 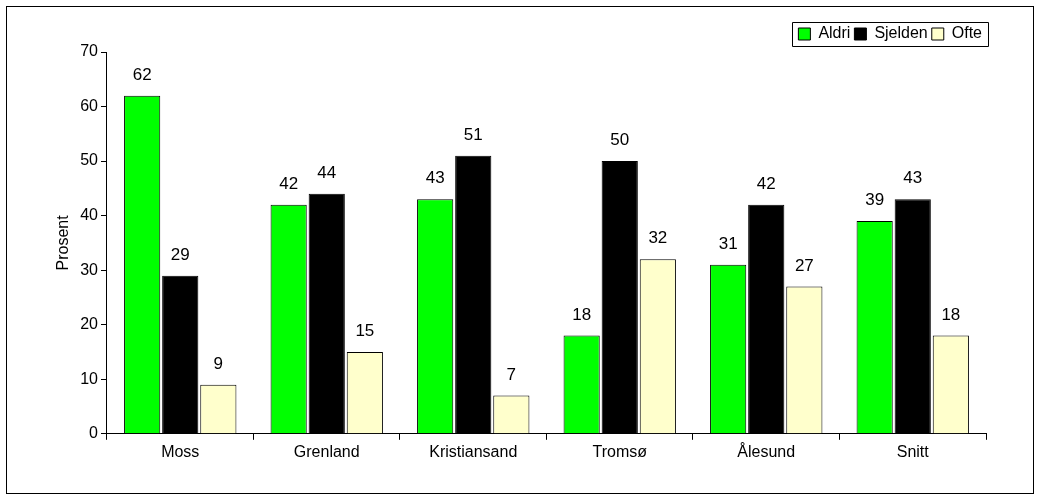 I want to click on data-label: 62, so click(x=142, y=74).